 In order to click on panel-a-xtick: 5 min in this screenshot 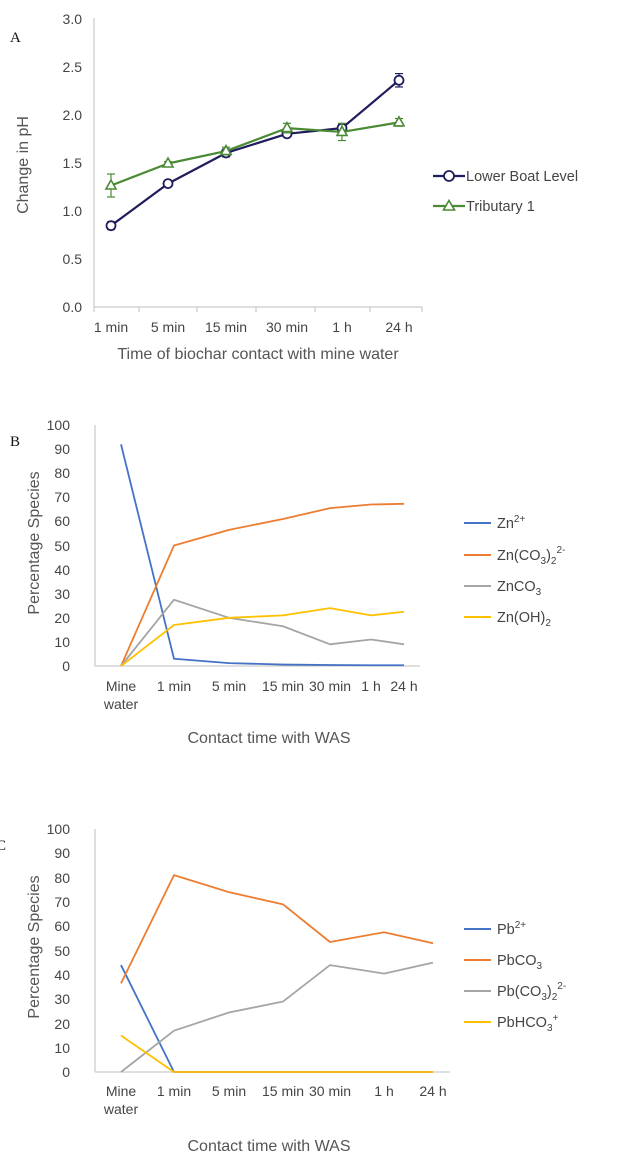, I will do `click(168, 327)`.